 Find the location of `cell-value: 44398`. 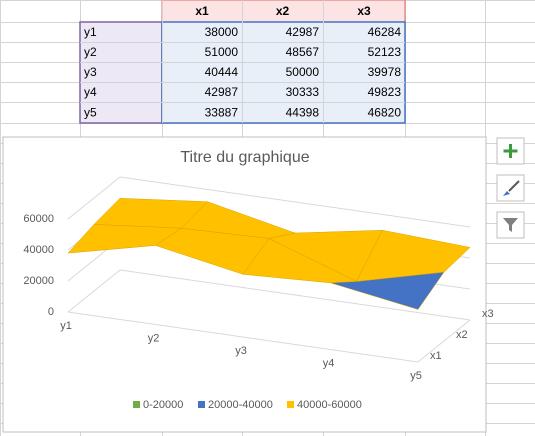

cell-value: 44398 is located at coordinates (303, 113).